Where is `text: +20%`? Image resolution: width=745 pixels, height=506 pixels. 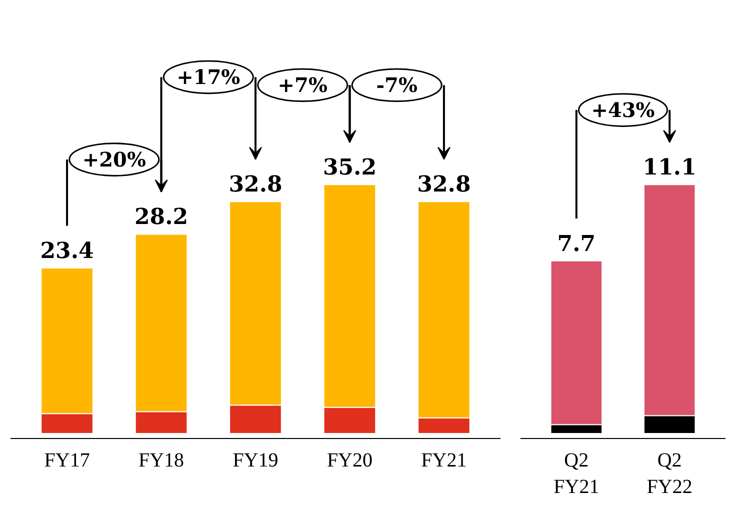 text: +20% is located at coordinates (114, 160).